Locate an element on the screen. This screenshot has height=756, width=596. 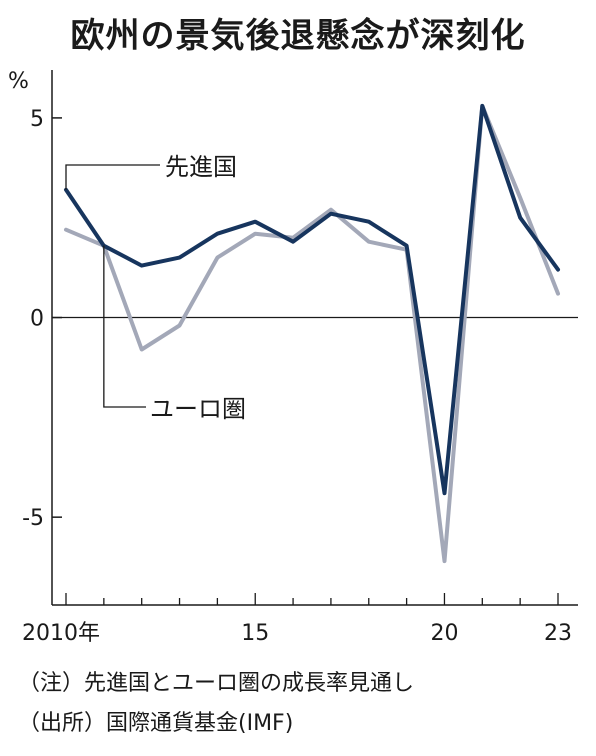
series-label-advanced: 先進国 is located at coordinates (201, 167).